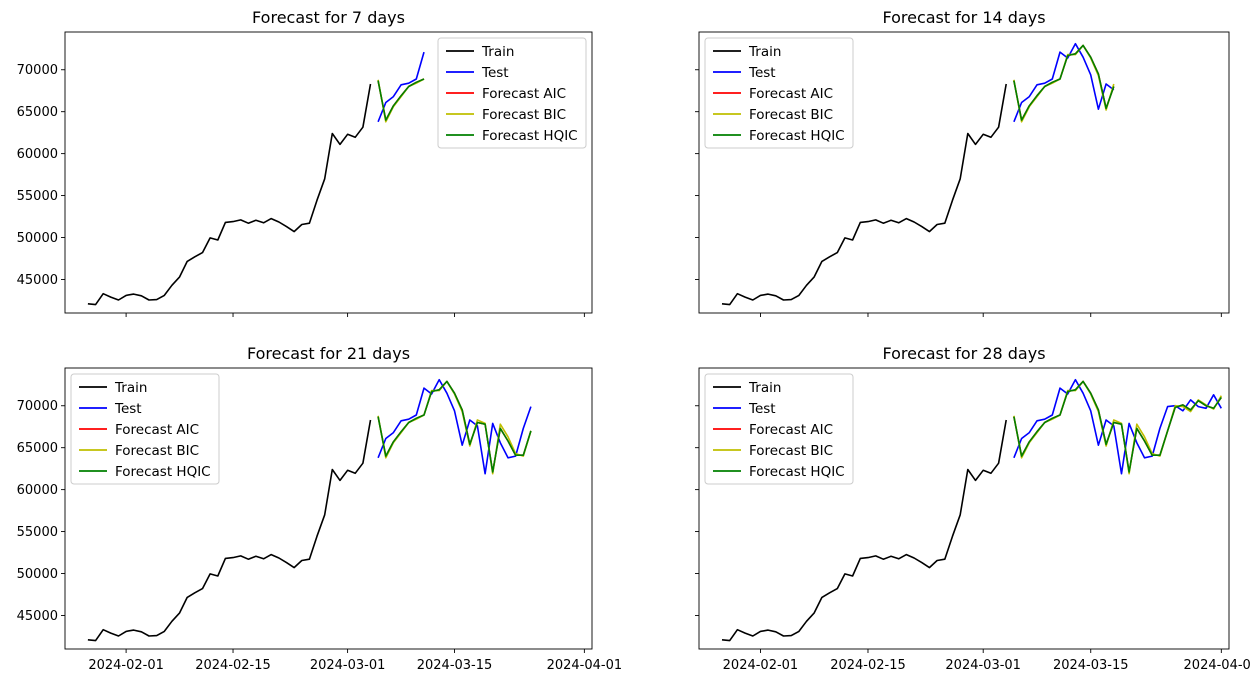 Image resolution: width=1252 pixels, height=682 pixels. I want to click on subplot-title: Forecast for 7 days, so click(328, 17).